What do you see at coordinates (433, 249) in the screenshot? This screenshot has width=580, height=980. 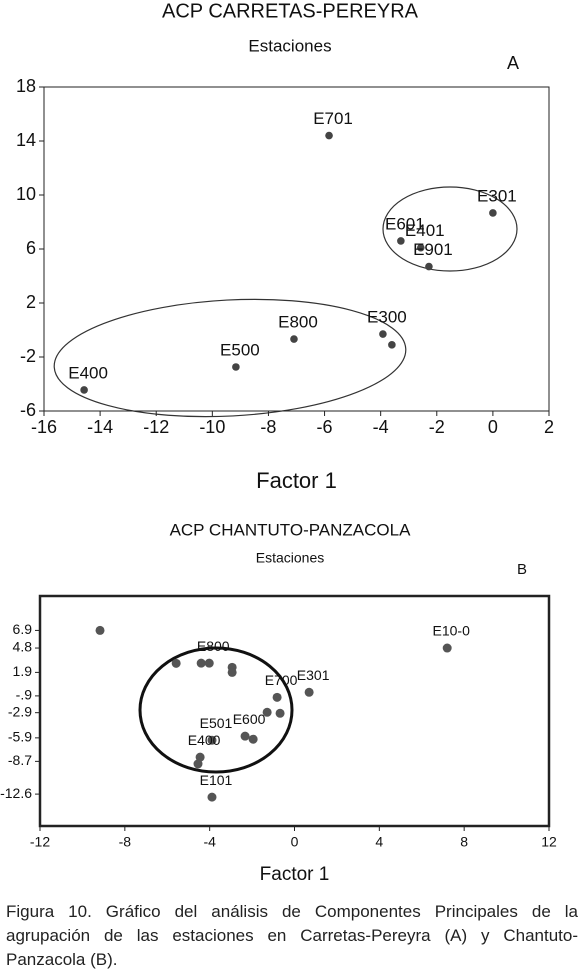 I see `point-label: E901` at bounding box center [433, 249].